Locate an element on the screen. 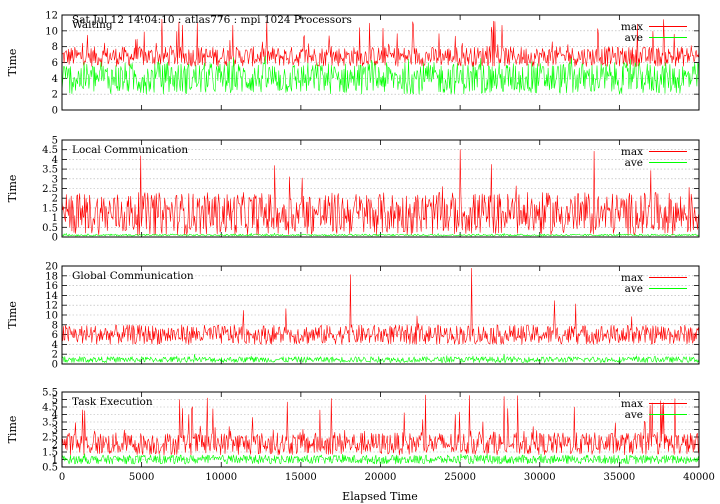 The image size is (720, 504). panel-label: Local Communication is located at coordinates (130, 150).